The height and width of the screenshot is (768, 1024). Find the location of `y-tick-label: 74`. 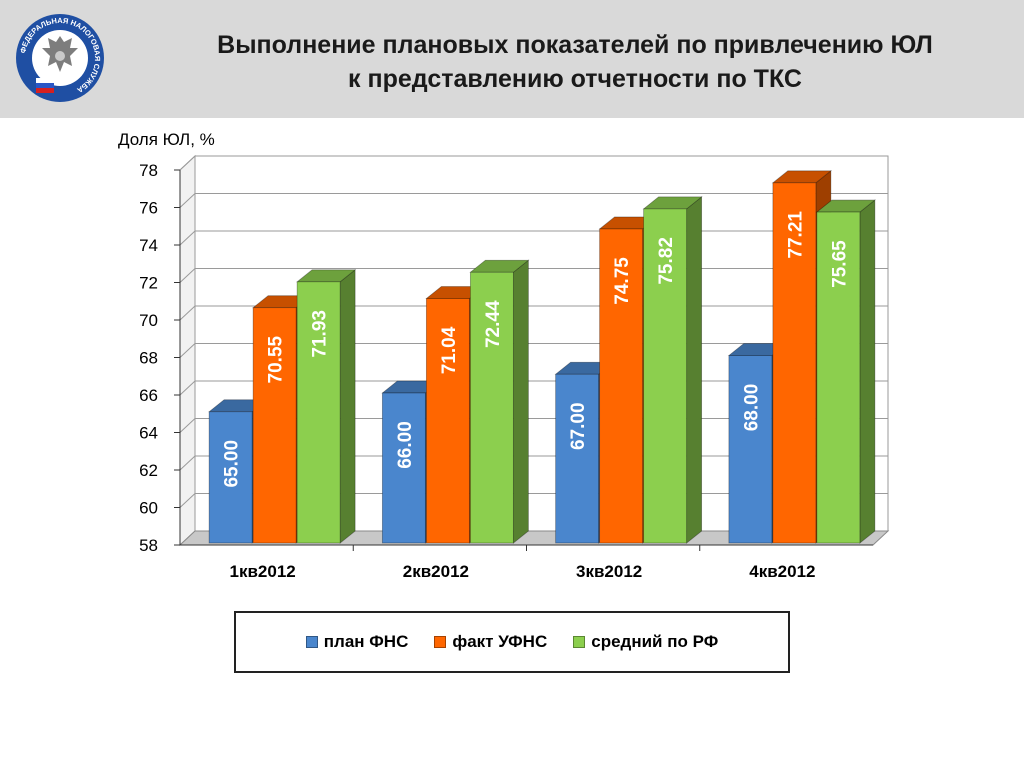

y-tick-label: 74 is located at coordinates (148, 245).